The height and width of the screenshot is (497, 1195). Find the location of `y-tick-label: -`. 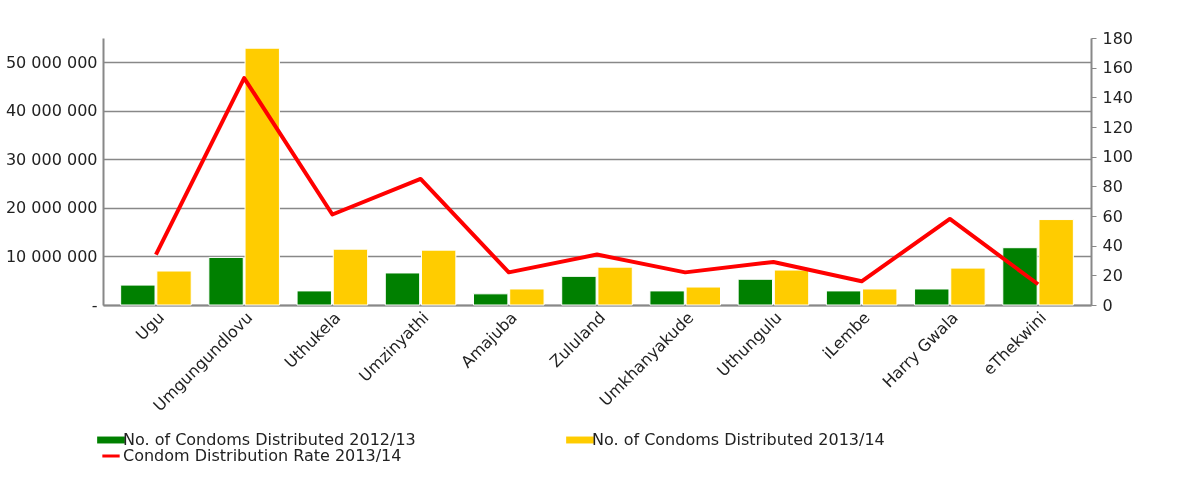

y-tick-label: - is located at coordinates (94, 305).